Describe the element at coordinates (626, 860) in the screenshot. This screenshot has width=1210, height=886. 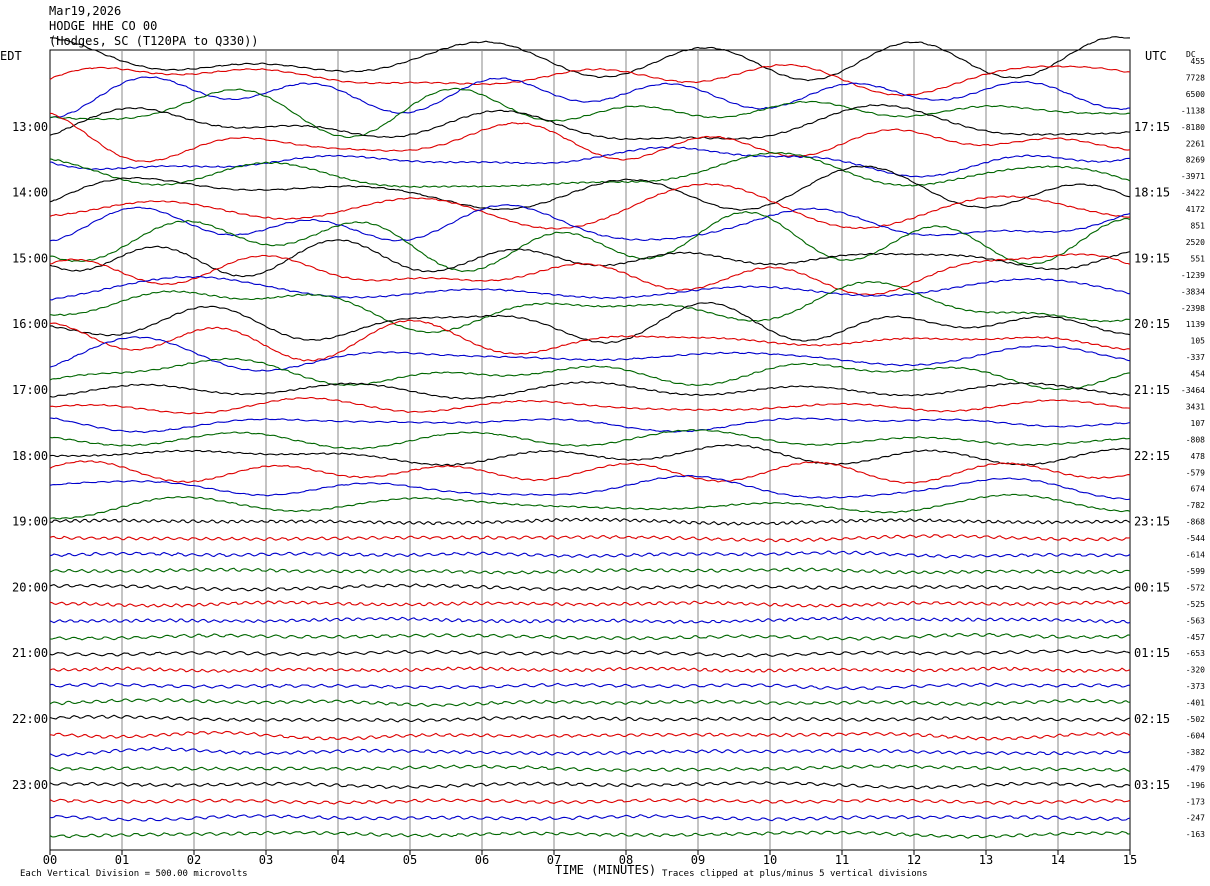
I see `x-tick-label: 08` at that location.